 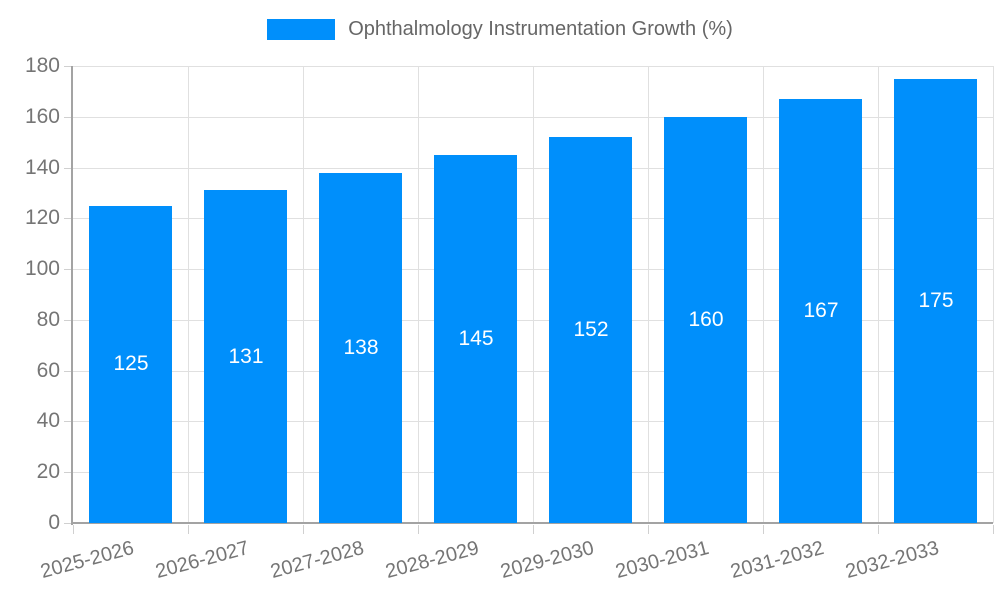 What do you see at coordinates (532, 523) in the screenshot?
I see `x-axis-line` at bounding box center [532, 523].